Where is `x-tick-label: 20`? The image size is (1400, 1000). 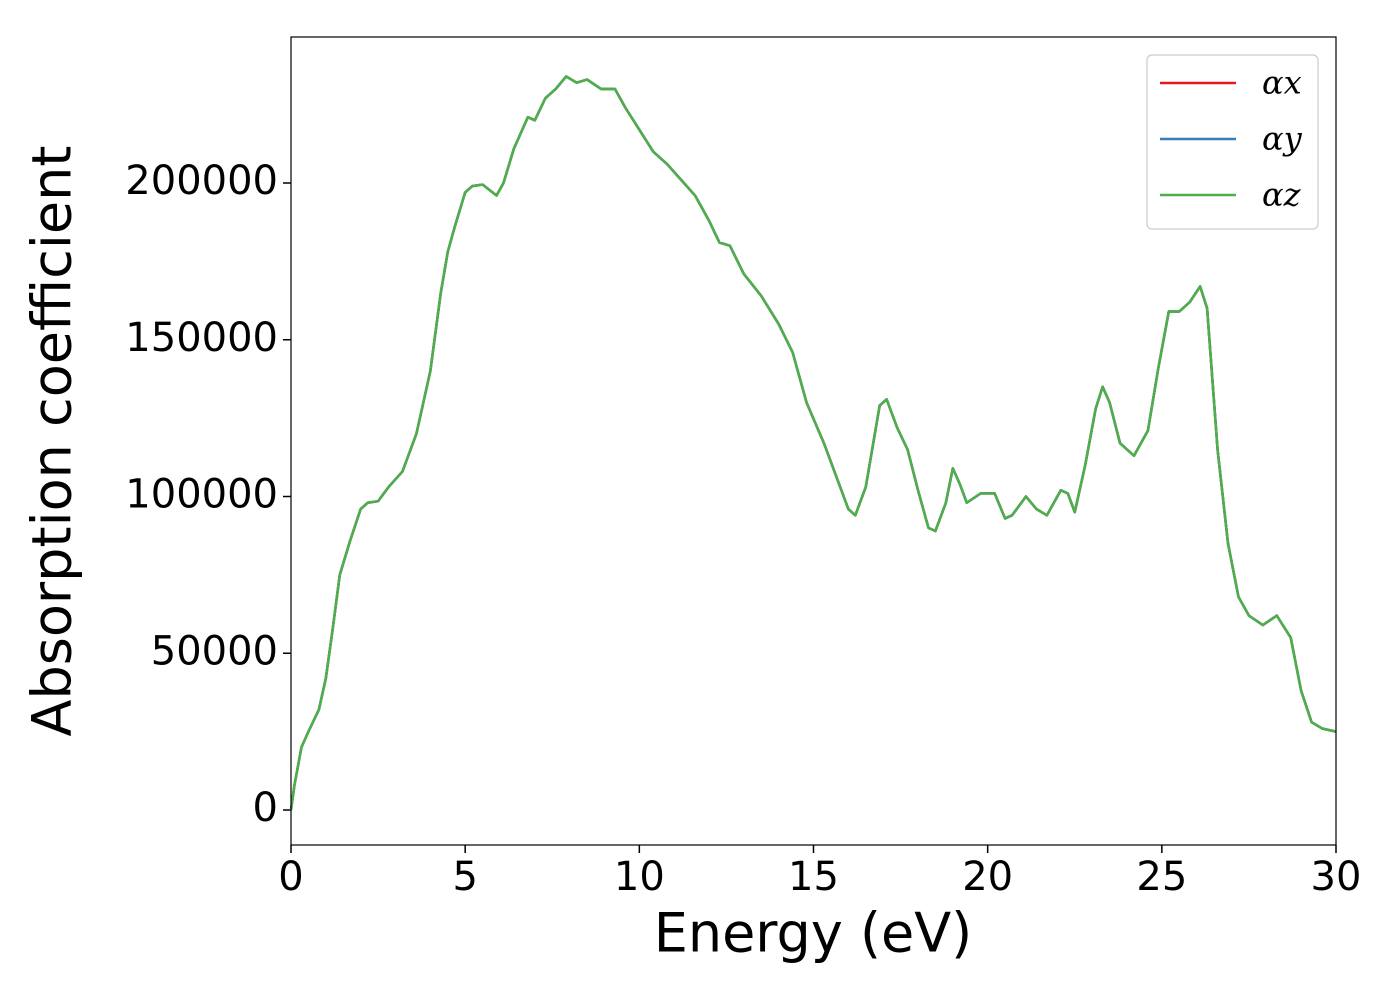
x-tick-label: 20 is located at coordinates (987, 877).